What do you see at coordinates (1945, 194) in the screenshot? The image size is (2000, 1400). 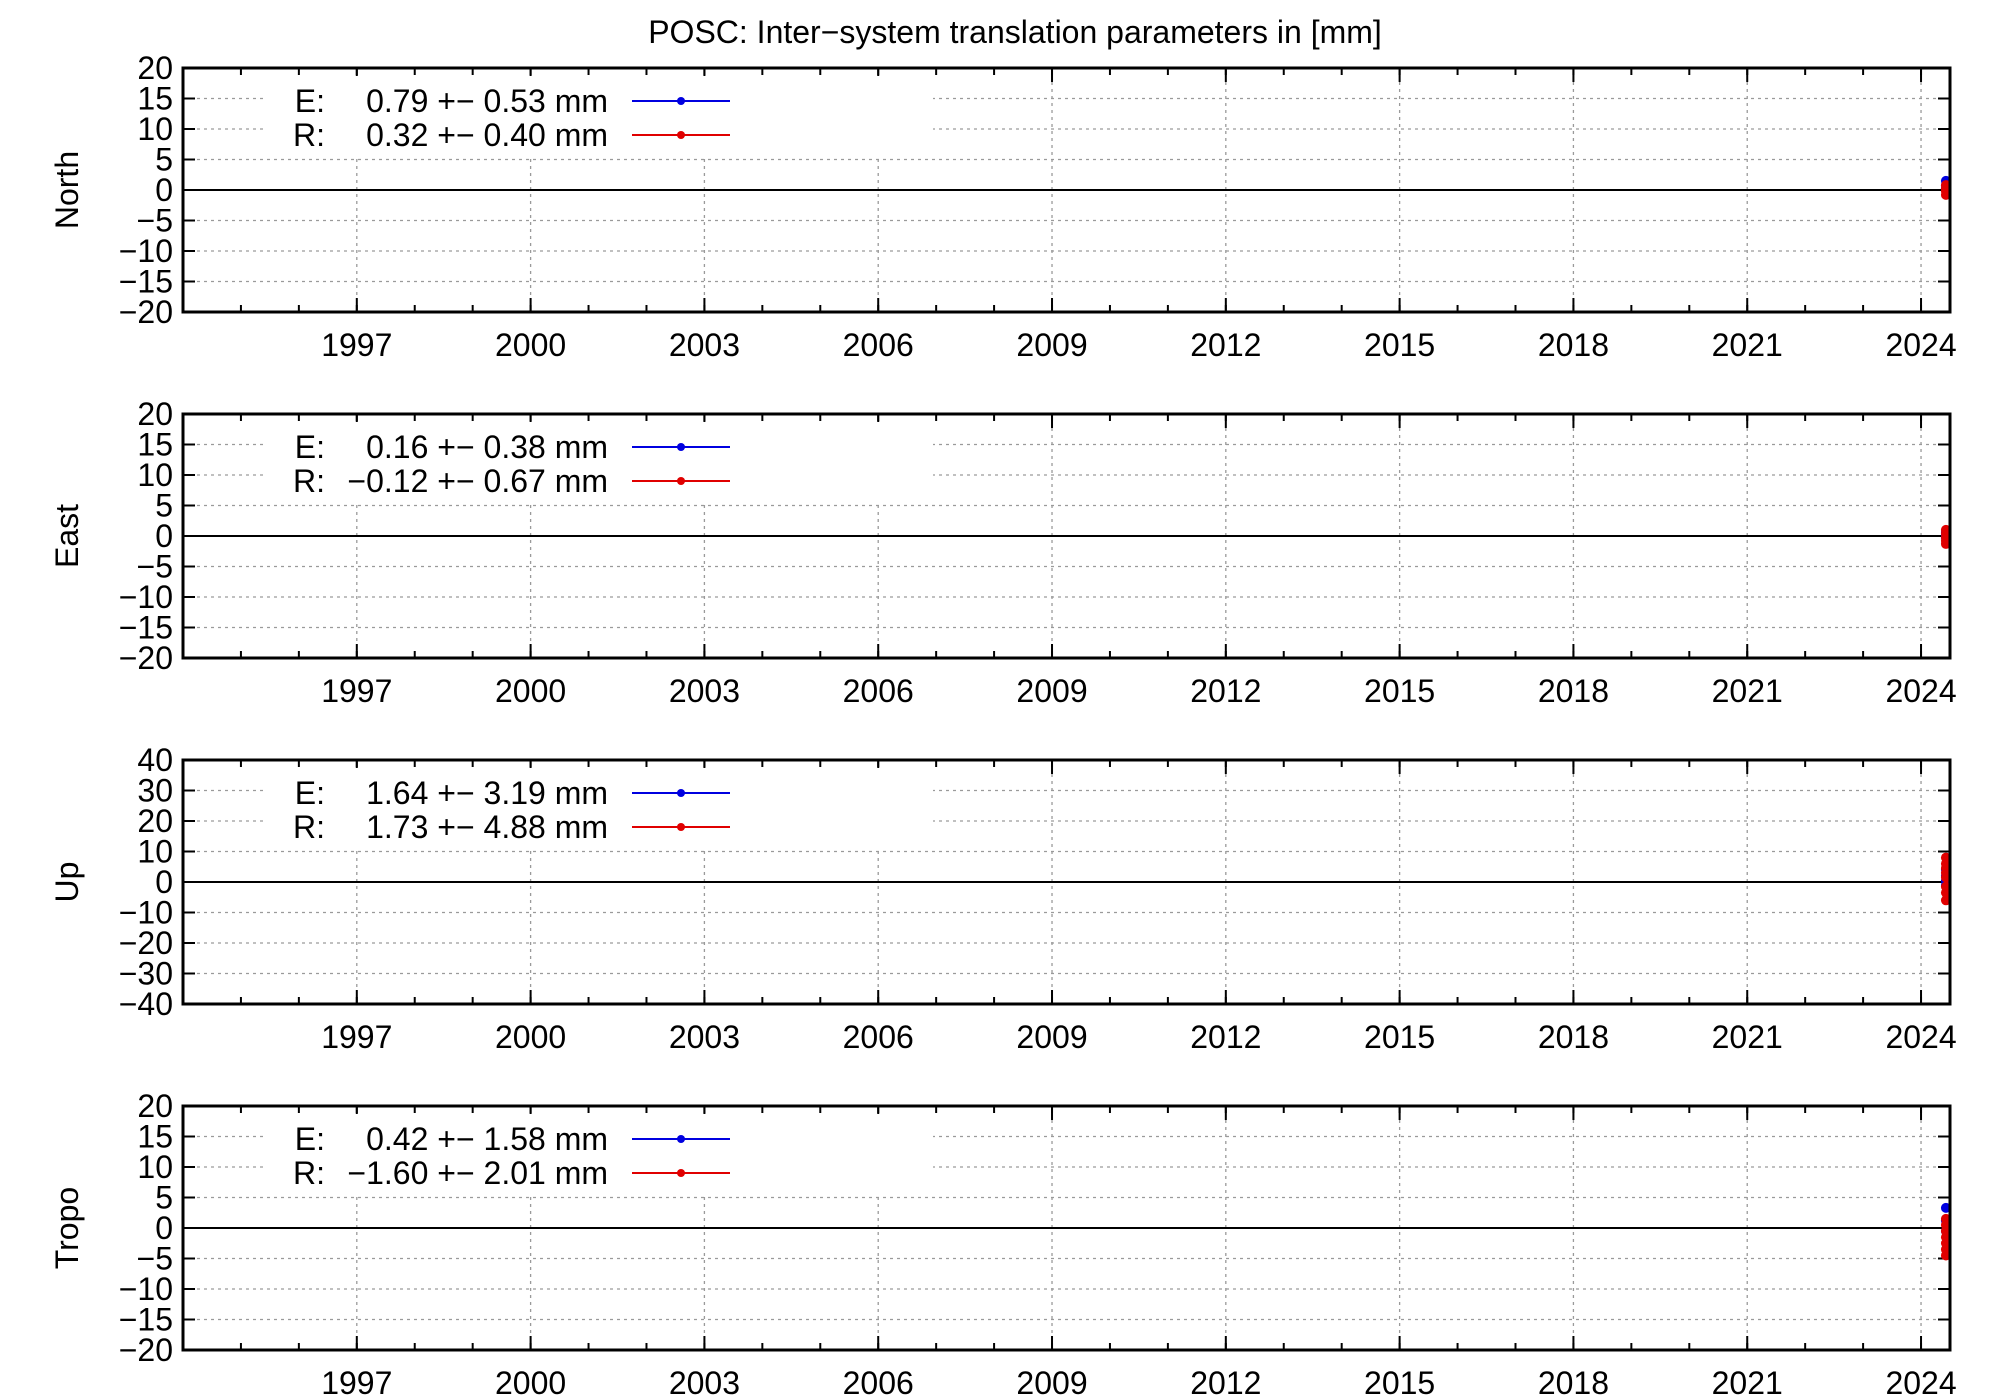 I see `north-point-r` at bounding box center [1945, 194].